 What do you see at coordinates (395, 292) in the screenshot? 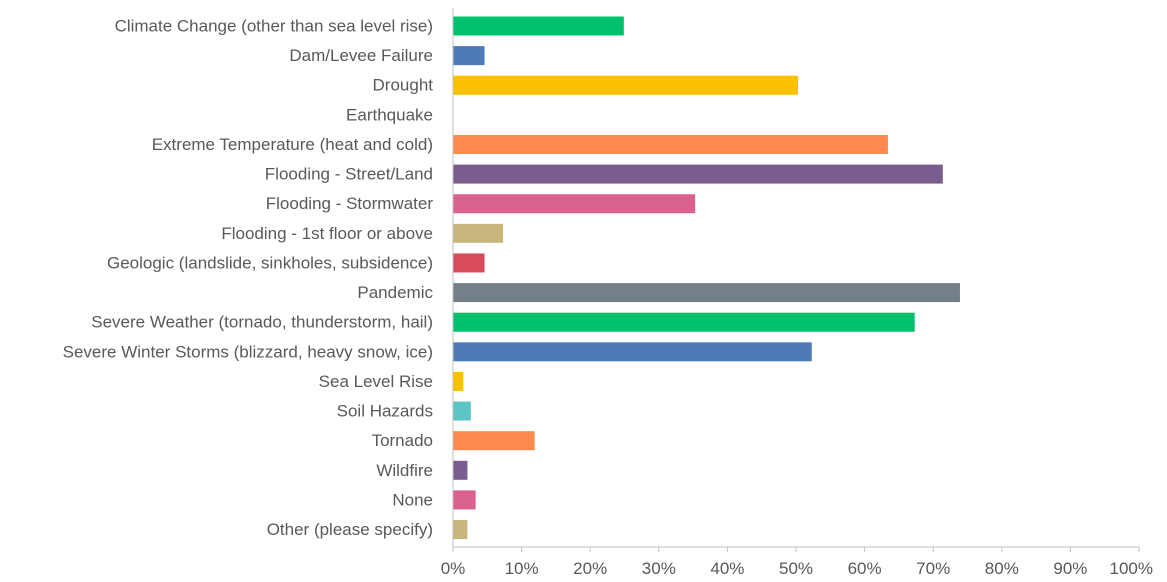
I see `category-label: Pandemic` at bounding box center [395, 292].